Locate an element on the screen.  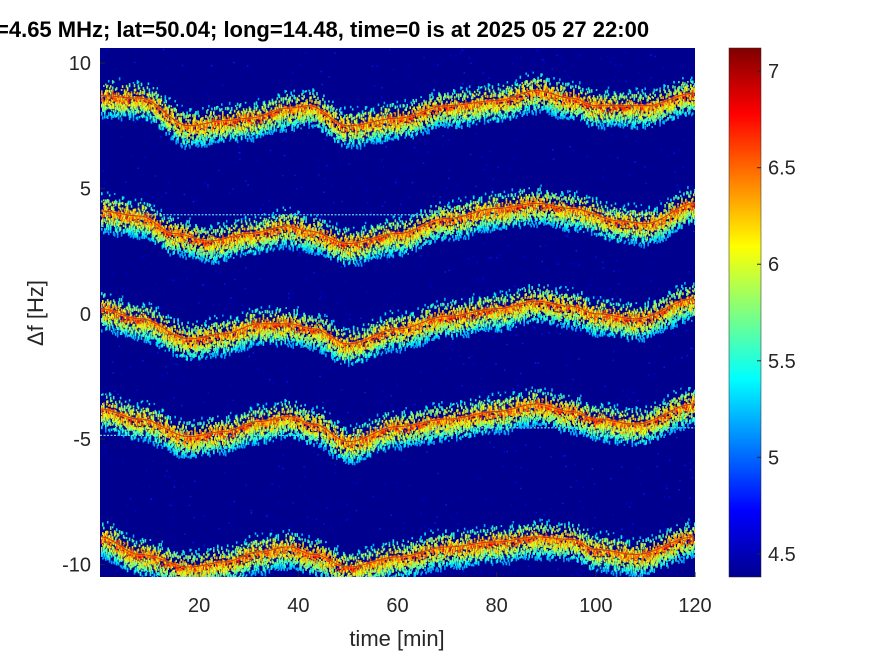
colorbar-tick-label: 4.5 is located at coordinates (782, 555).